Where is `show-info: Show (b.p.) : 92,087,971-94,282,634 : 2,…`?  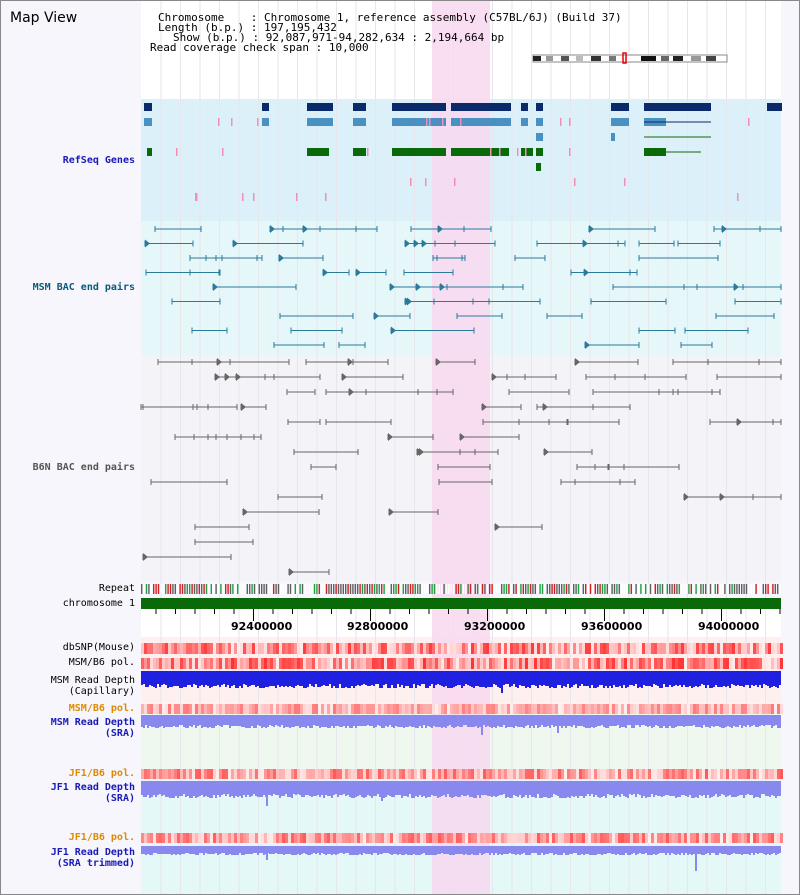 show-info: Show (b.p.) : 92,087,971-94,282,634 : 2,… is located at coordinates (339, 37).